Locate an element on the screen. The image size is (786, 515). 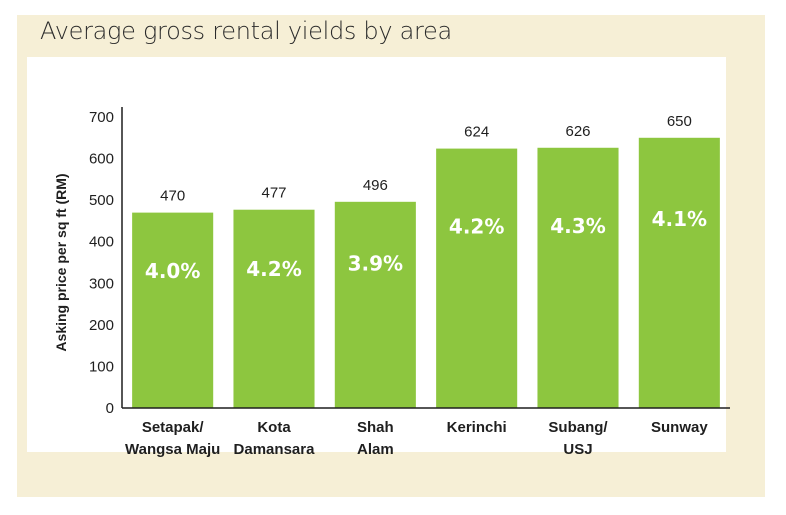
chart-title: Average gross rental yields by area is located at coordinates (246, 31).